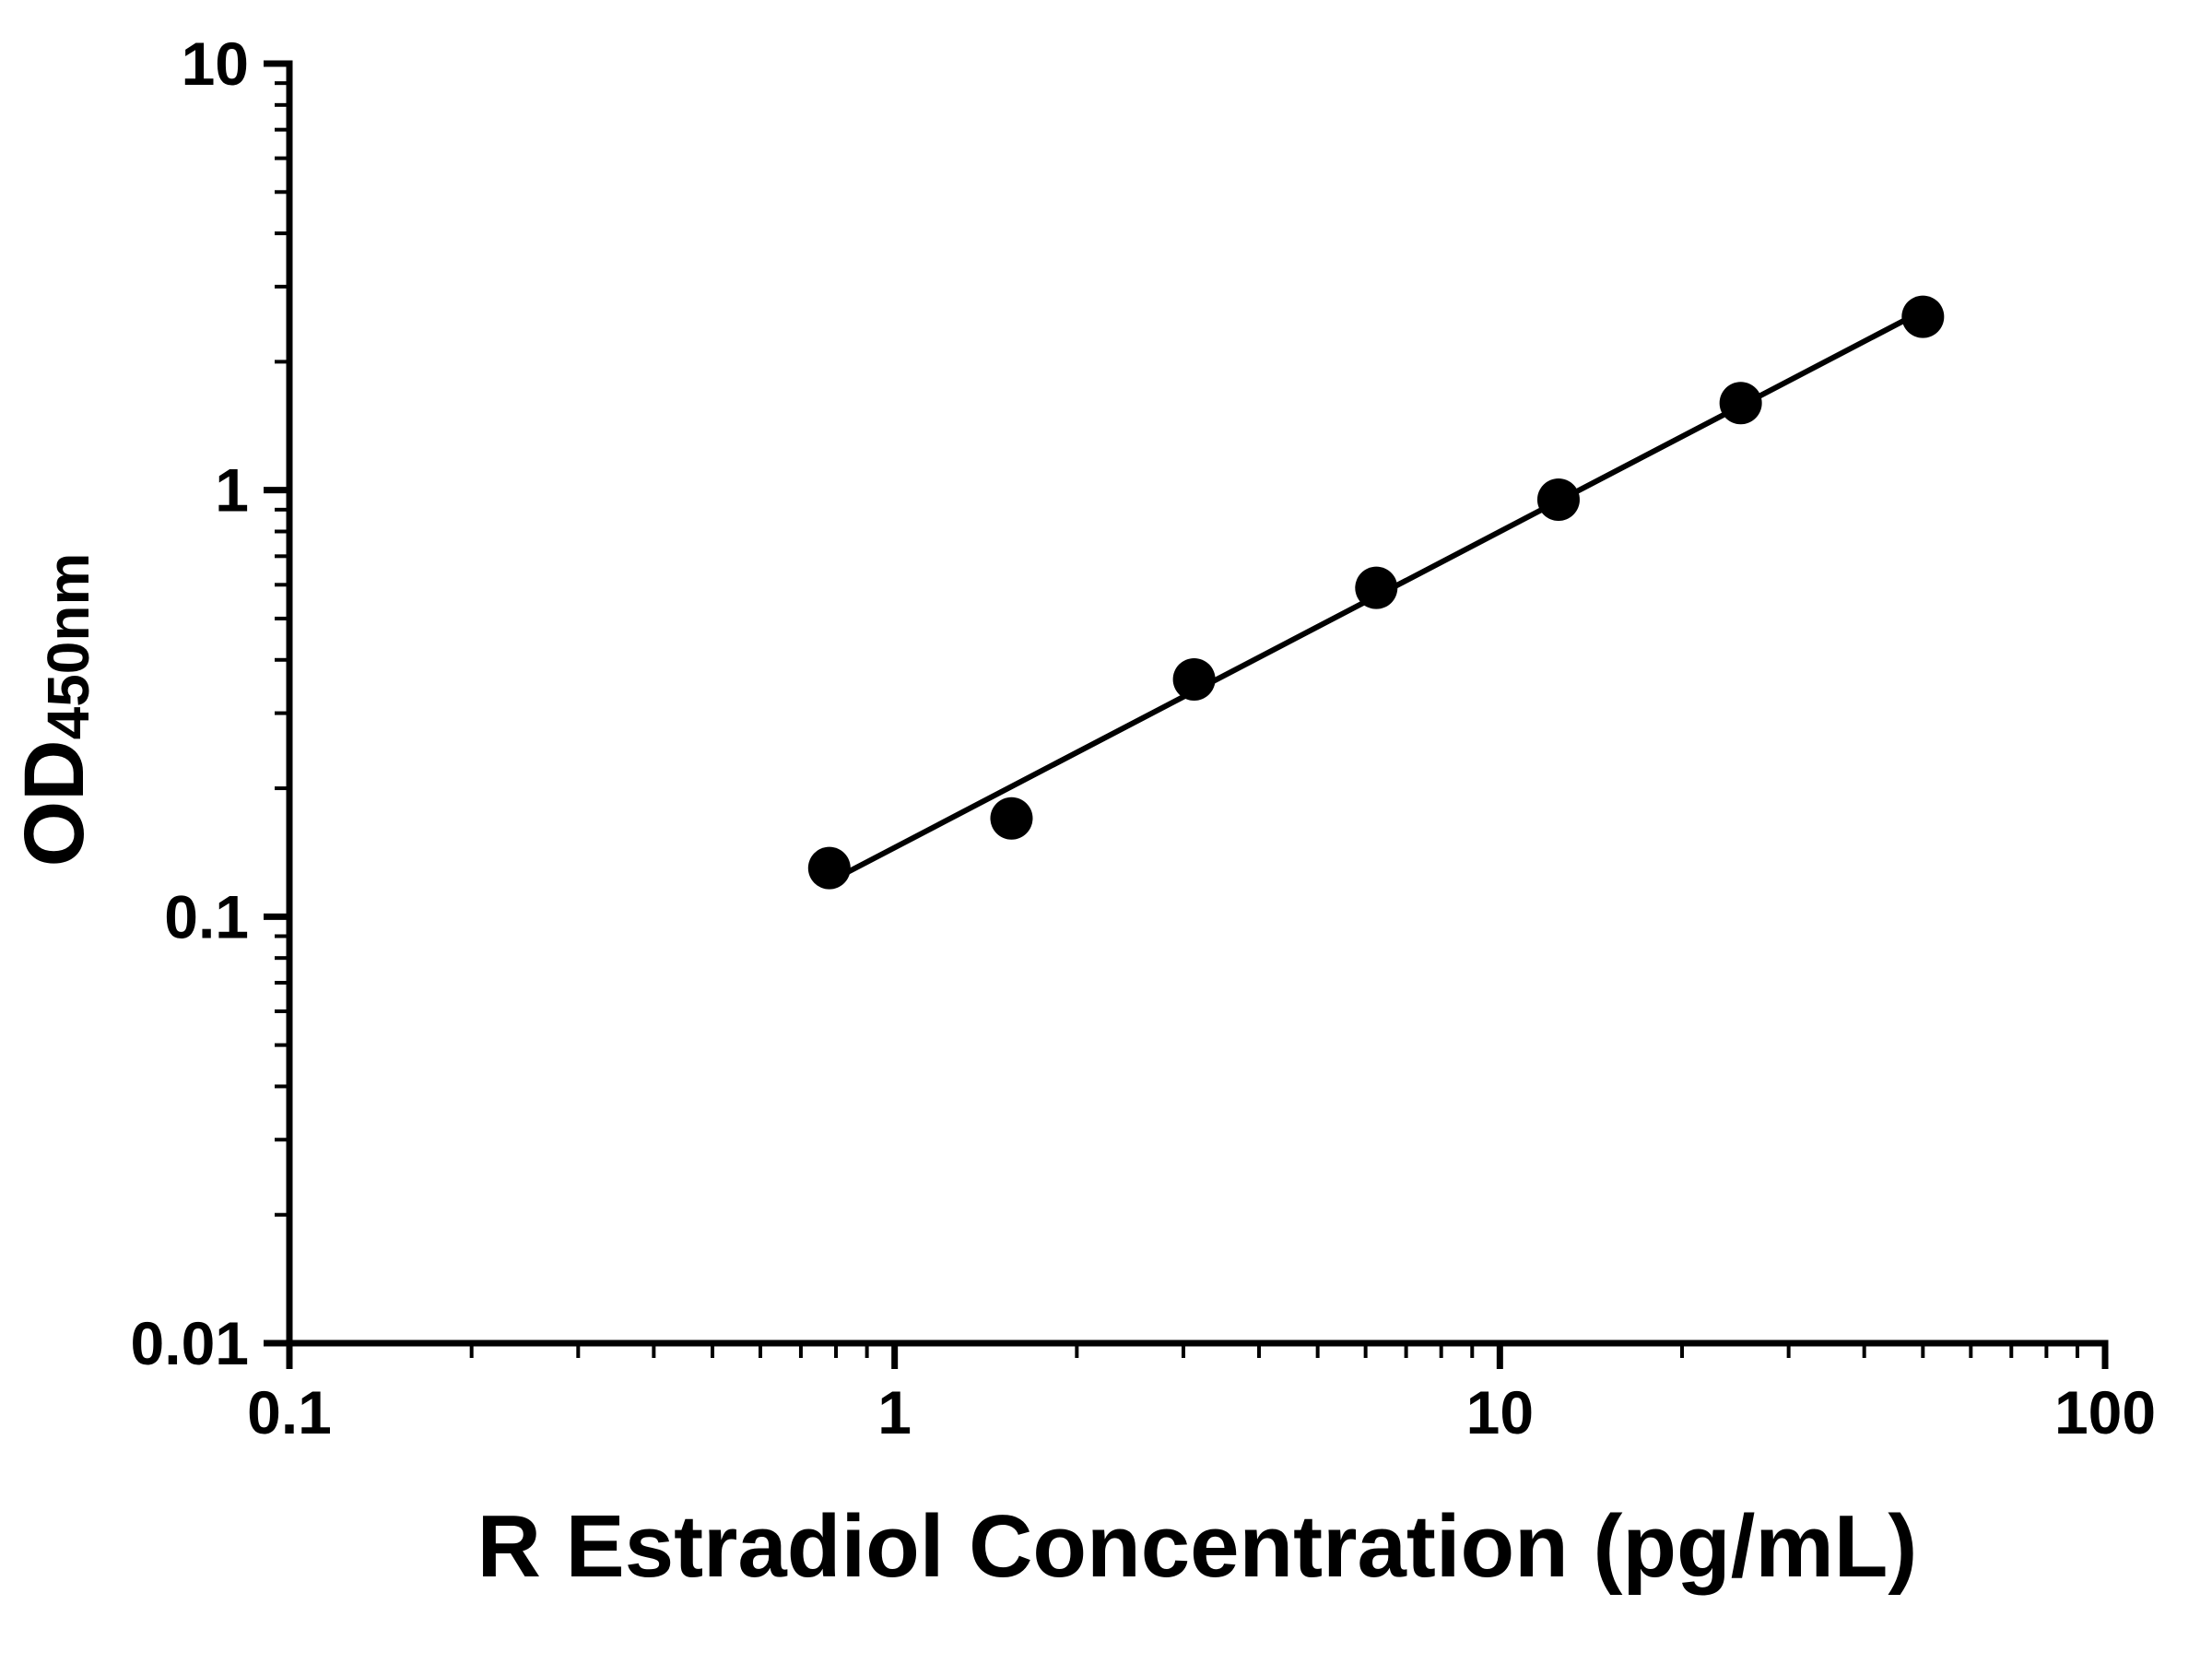  I want to click on x-axis-title: R Estradiol Concentration (pg/mL), so click(1197, 1546).